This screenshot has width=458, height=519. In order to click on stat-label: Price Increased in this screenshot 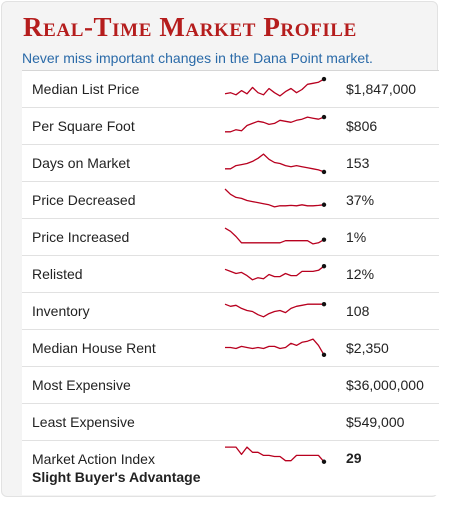, I will do `click(81, 237)`.